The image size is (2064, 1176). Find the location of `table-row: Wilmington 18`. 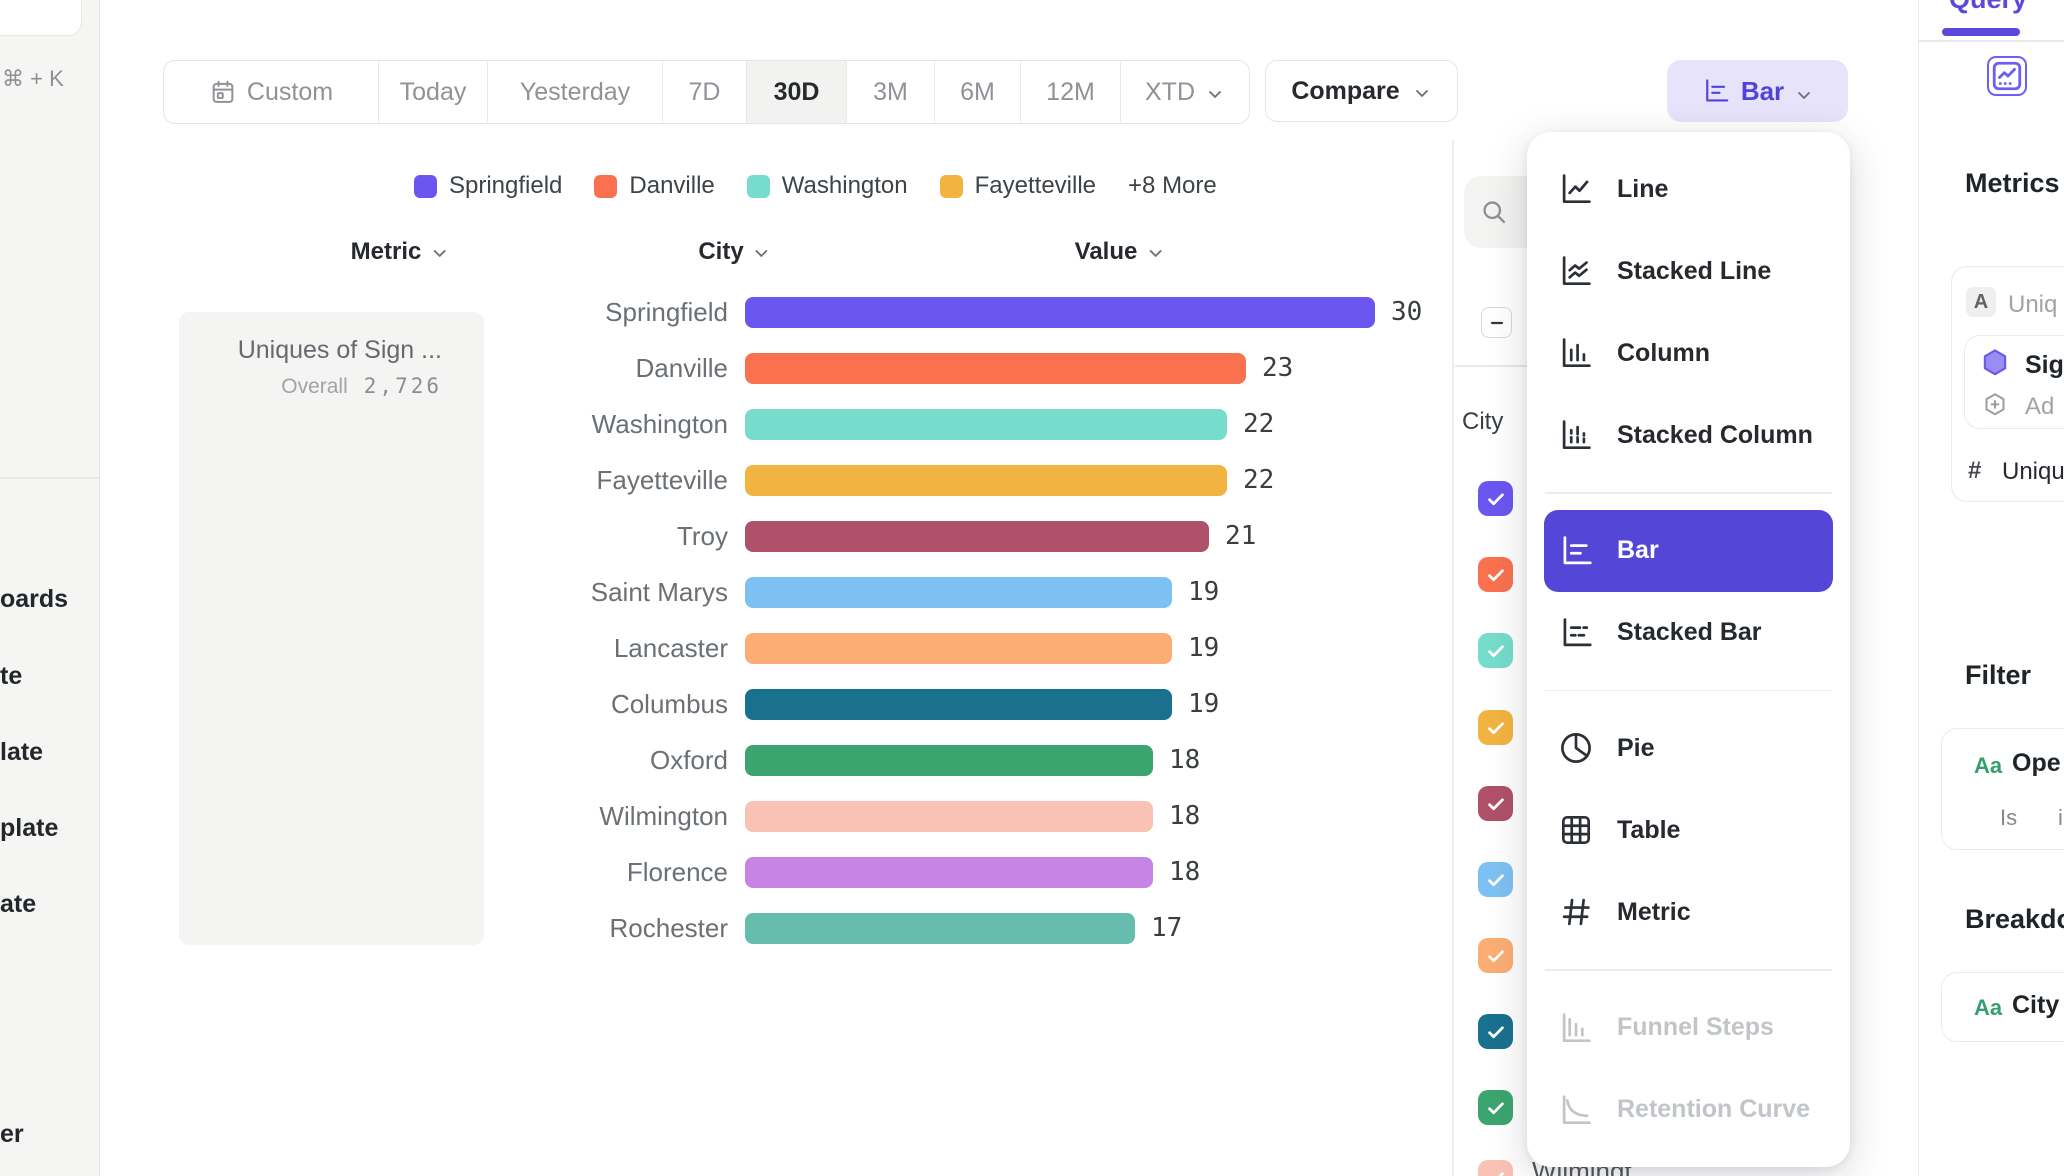

table-row: Wilmington 18 is located at coordinates (775, 816).